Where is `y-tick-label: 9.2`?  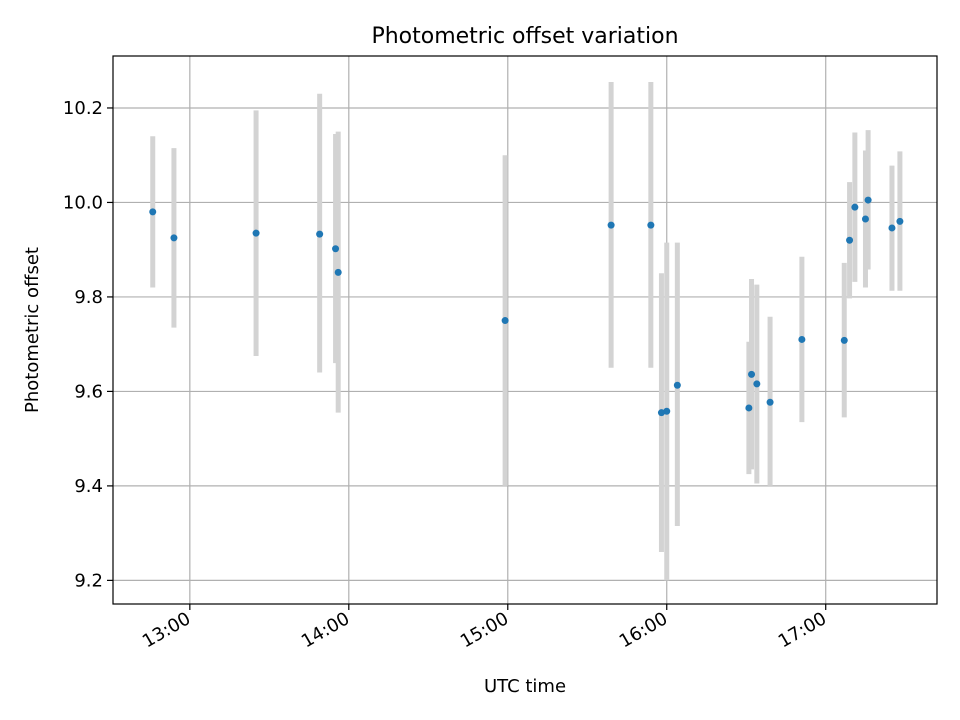
y-tick-label: 9.2 is located at coordinates (88, 580).